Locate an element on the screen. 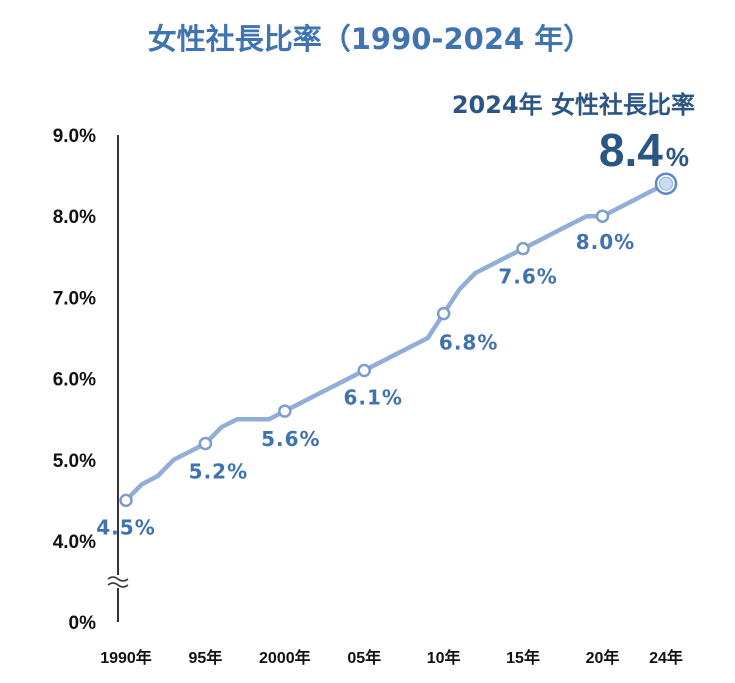 The width and height of the screenshot is (735, 683). x-tick-label: 2000年 is located at coordinates (285, 657).